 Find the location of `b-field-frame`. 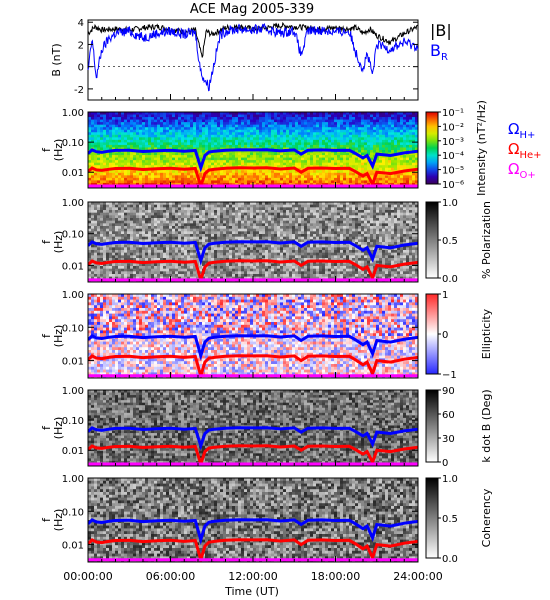

b-field-frame is located at coordinates (253, 60).